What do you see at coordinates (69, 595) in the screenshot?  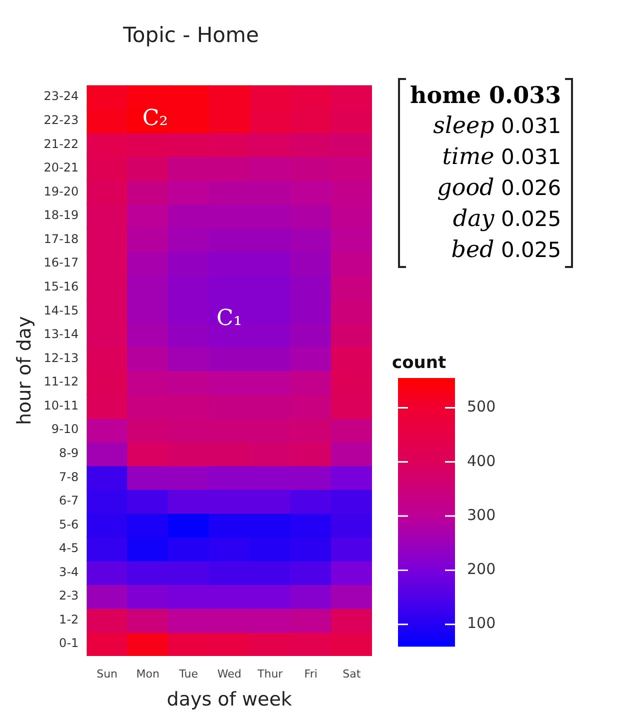 I see `y-tick-label: 2-3` at bounding box center [69, 595].